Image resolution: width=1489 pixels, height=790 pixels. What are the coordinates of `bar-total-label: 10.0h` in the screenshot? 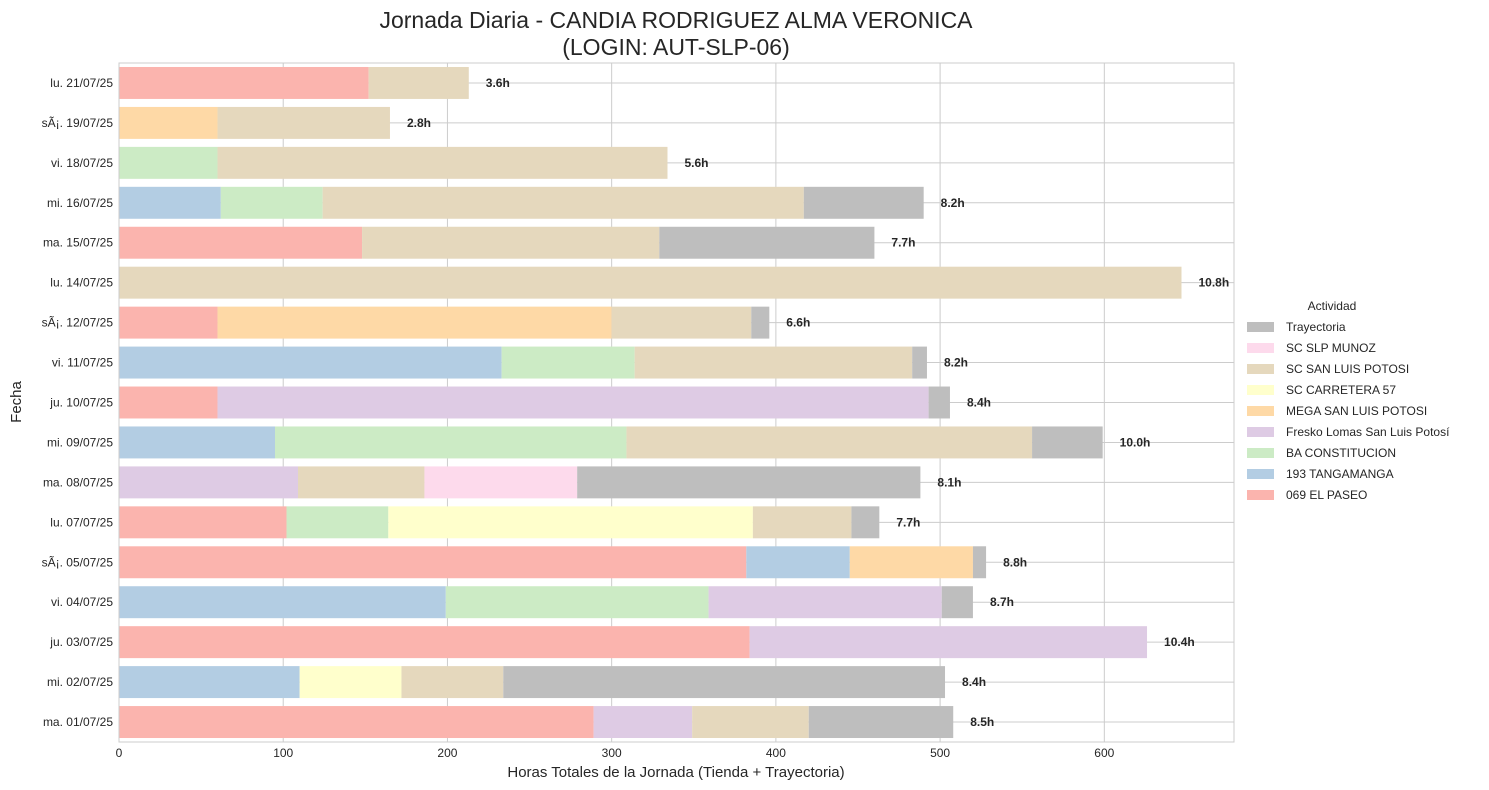 It's located at (1135, 442).